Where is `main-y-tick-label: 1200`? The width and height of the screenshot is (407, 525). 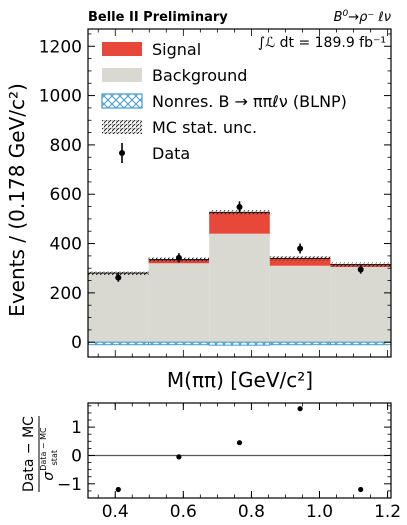
main-y-tick-label: 1200 is located at coordinates (60, 47).